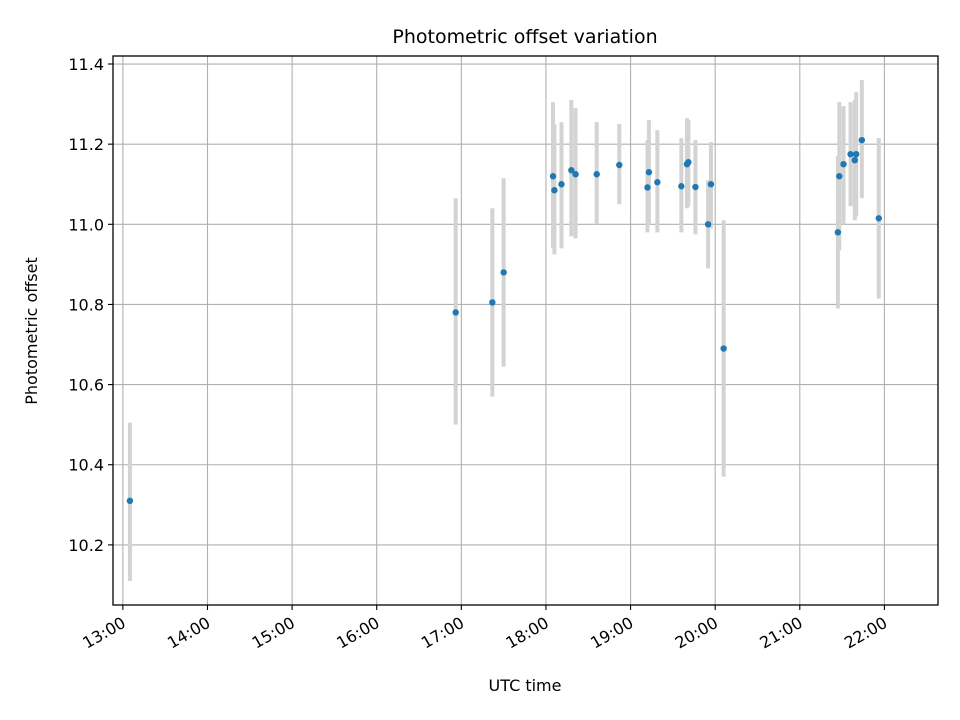  Describe the element at coordinates (31, 331) in the screenshot. I see `y-axis-label: Photometric offset` at that location.